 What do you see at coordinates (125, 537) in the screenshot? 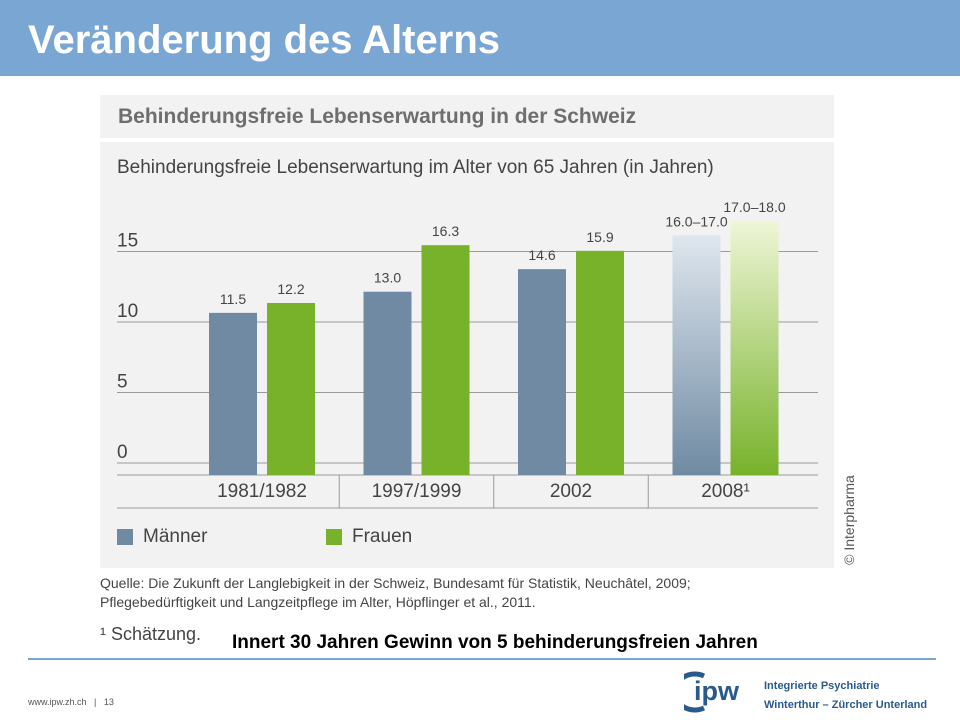
I see `legend-swatch-maenner` at bounding box center [125, 537].